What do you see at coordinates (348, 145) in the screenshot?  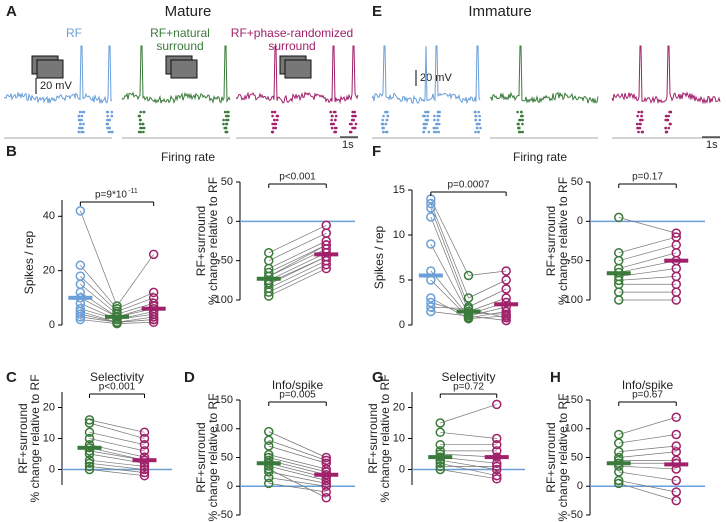 I see `scale-label: 1s` at bounding box center [348, 145].